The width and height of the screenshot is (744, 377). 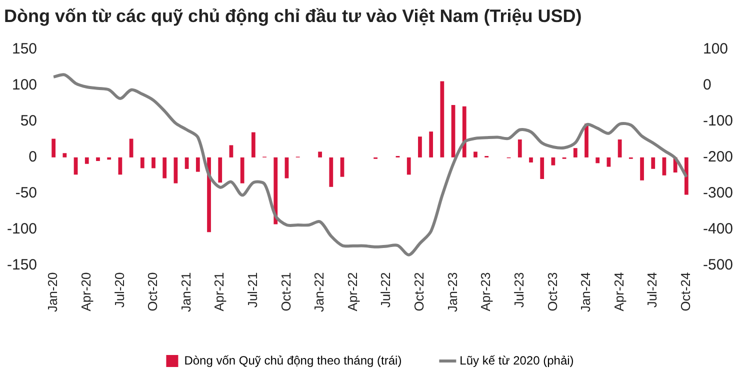 I want to click on y-tick-label: -150, so click(x=22, y=265).